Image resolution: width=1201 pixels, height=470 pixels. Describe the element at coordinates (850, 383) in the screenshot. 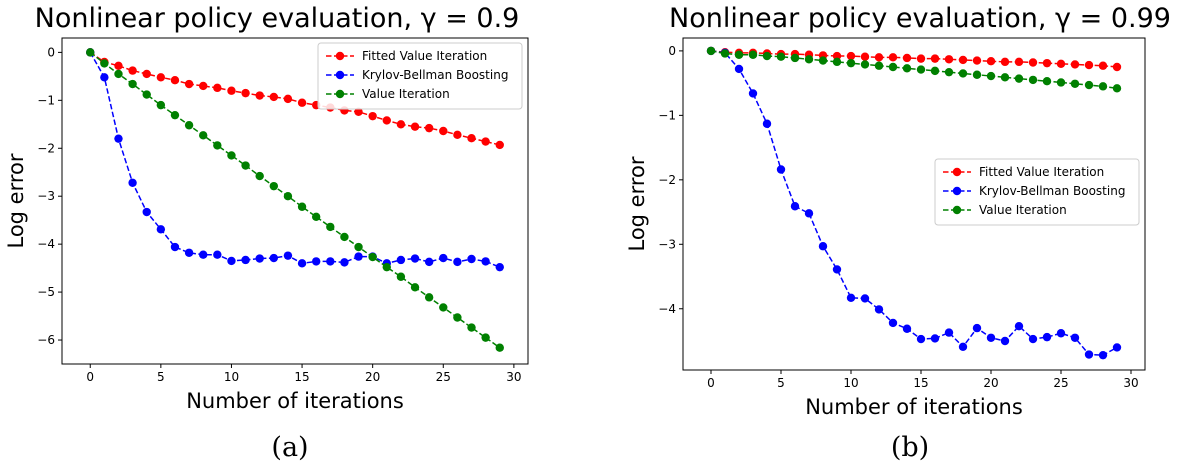

I see `chart-b-xtick-label: 10` at that location.